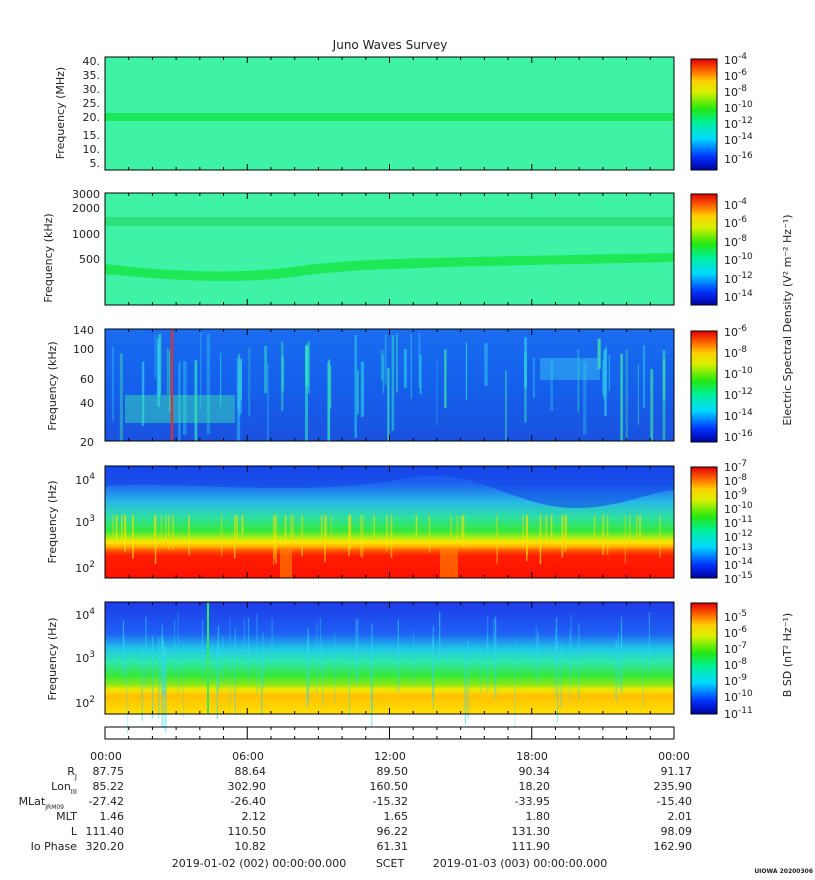  Describe the element at coordinates (677, 771) in the screenshot. I see `row-value: 91.17` at that location.